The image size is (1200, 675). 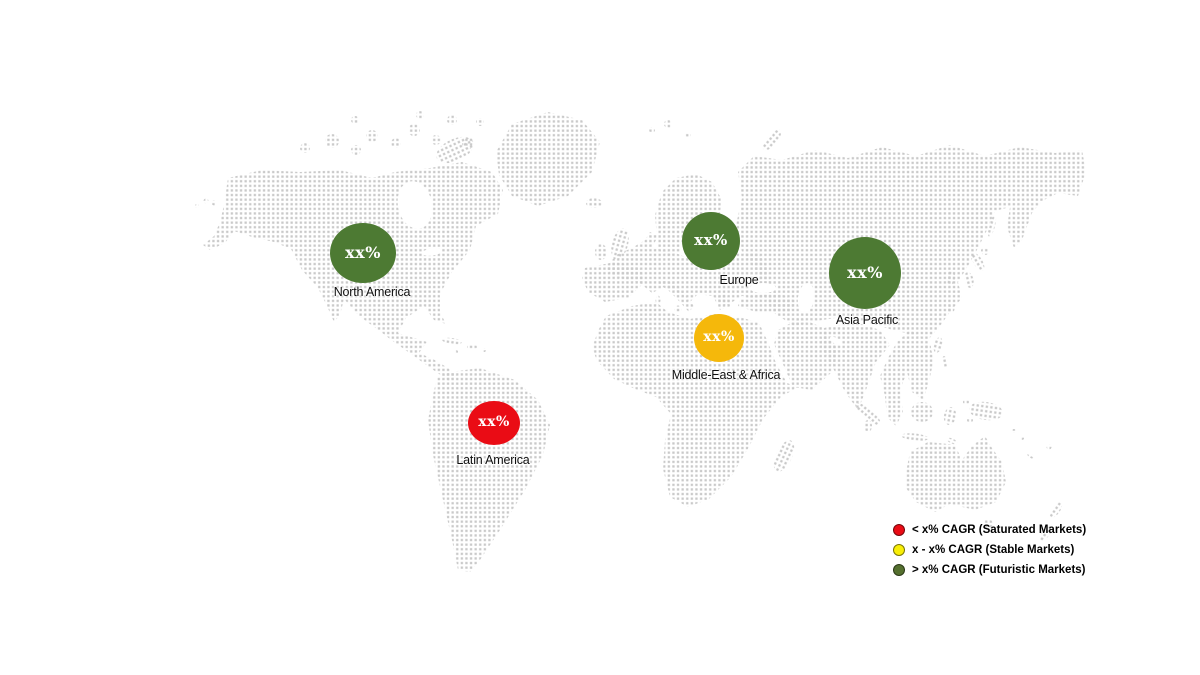 I want to click on legend-label: < x% CAGR (Saturated Markets), so click(x=999, y=529).